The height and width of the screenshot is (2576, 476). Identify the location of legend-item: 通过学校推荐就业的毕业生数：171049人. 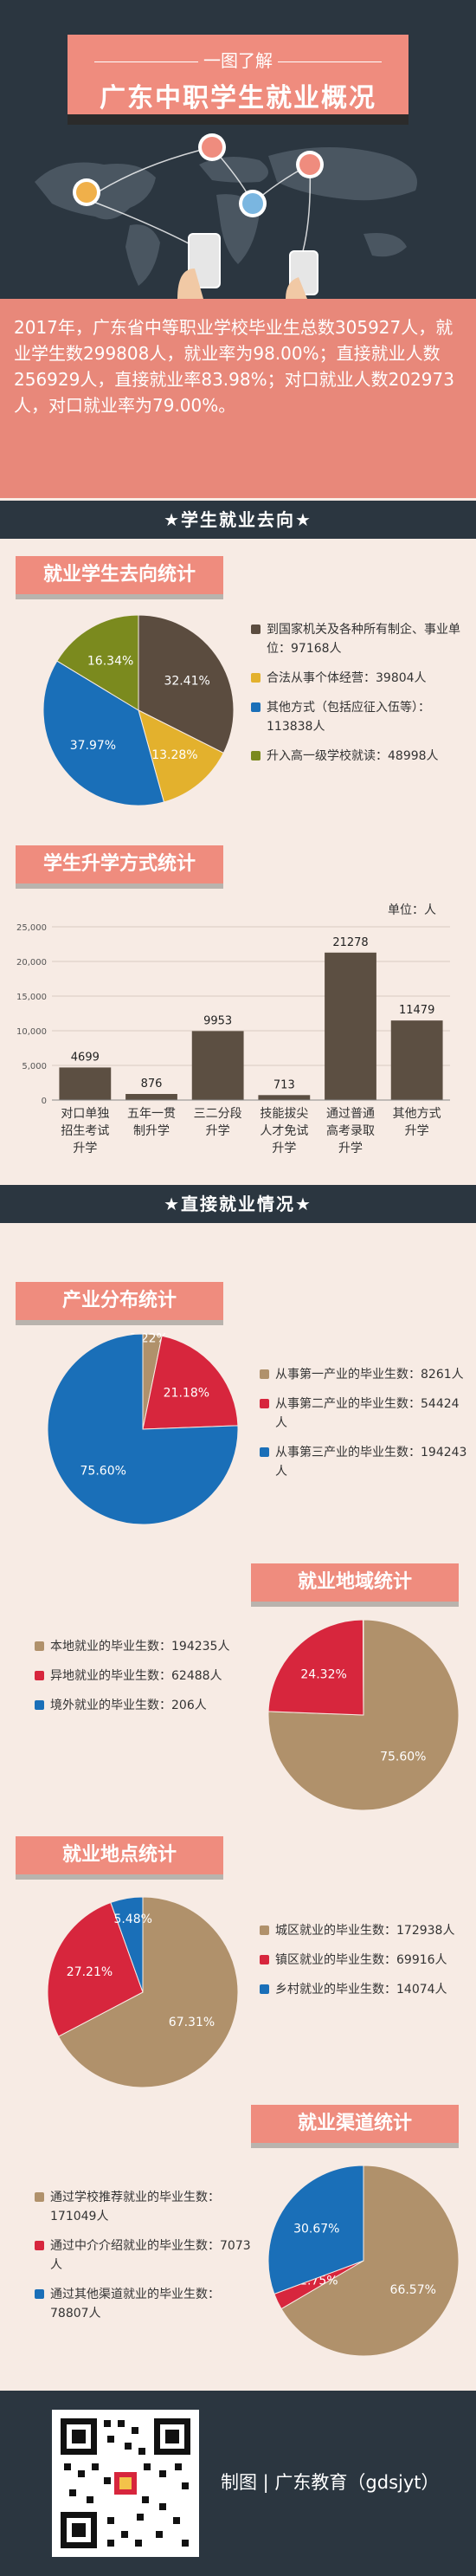
(143, 2207).